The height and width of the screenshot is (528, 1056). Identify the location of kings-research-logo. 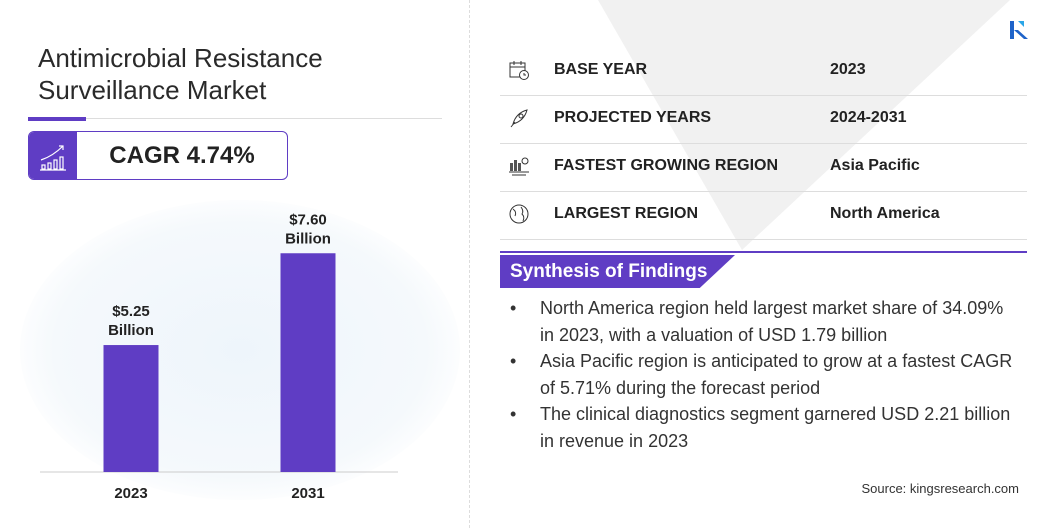
(1019, 30).